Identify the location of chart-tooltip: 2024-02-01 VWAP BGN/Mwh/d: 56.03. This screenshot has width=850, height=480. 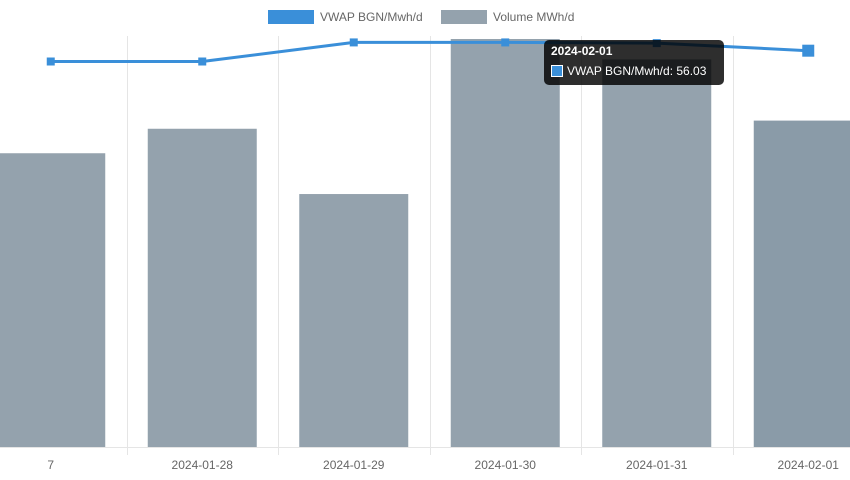
(634, 62).